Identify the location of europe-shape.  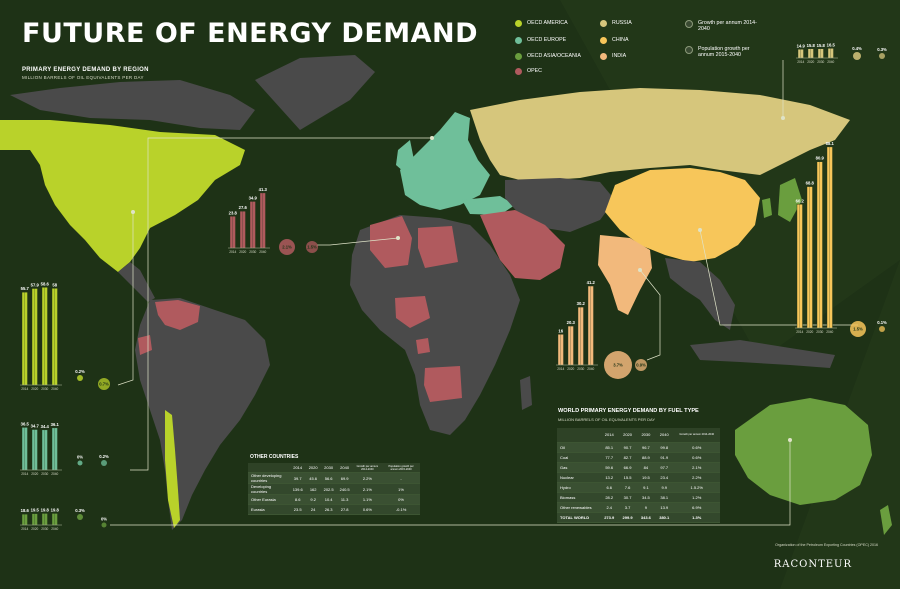
(445, 161).